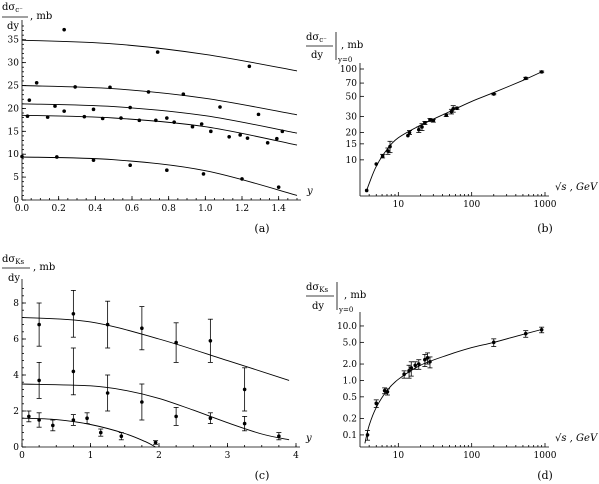 The width and height of the screenshot is (599, 484). I want to click on panel-a-ylabel-den: dy, so click(13, 26).